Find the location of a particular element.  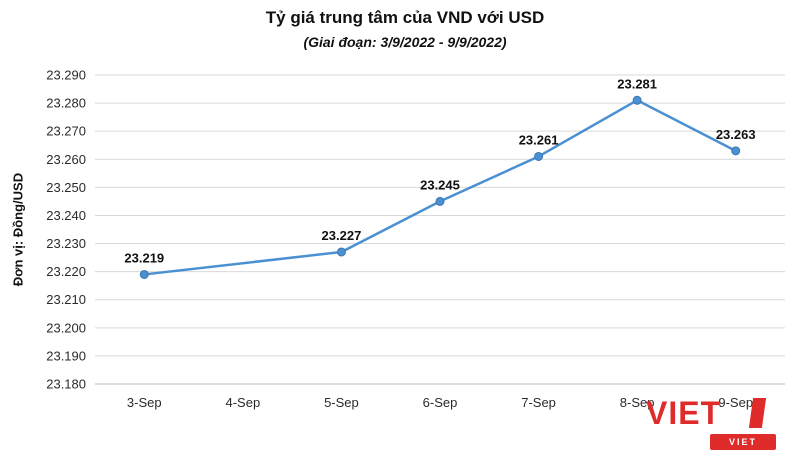

svg-text: 23.263 is located at coordinates (736, 134).